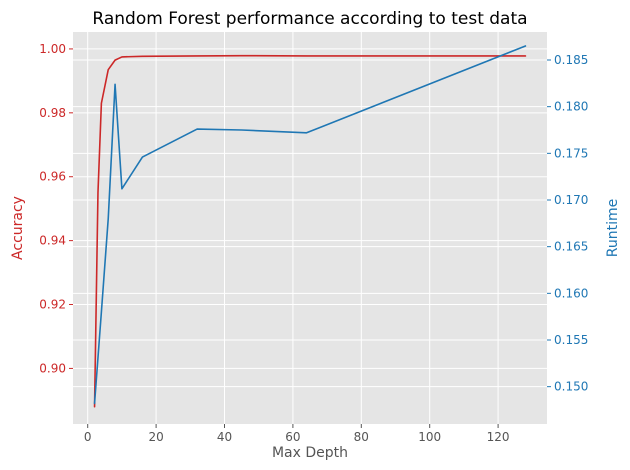 Image resolution: width=630 pixels, height=470 pixels. What do you see at coordinates (52, 113) in the screenshot?
I see `left-tick-label: 0.98` at bounding box center [52, 113].